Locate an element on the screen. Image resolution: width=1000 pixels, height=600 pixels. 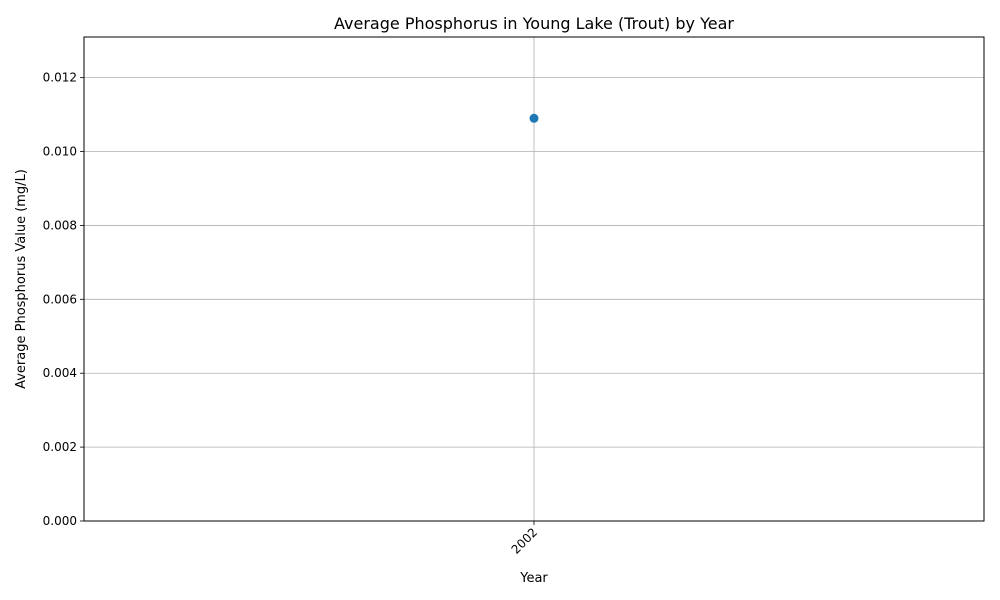
y-tick-label: 0.004 is located at coordinates (60, 373).